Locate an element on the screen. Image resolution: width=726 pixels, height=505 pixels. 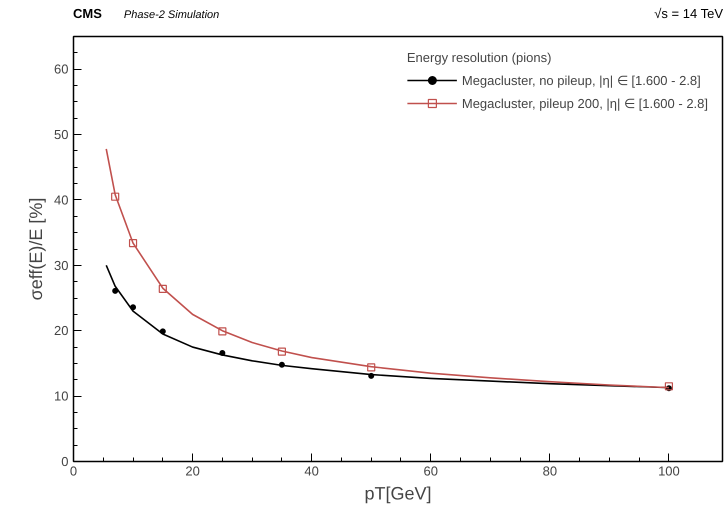
x-tick-label: 60 is located at coordinates (431, 471).